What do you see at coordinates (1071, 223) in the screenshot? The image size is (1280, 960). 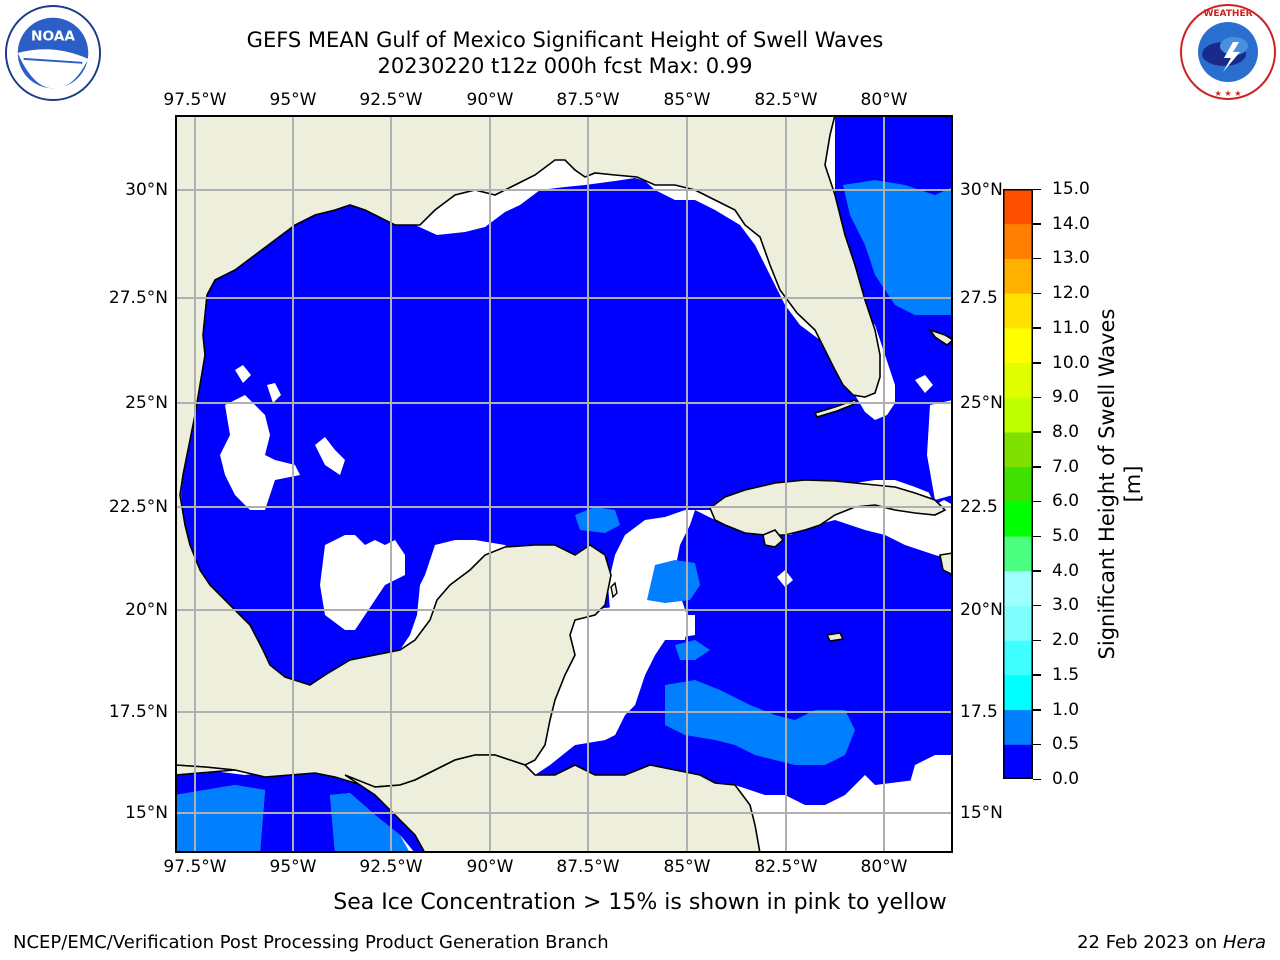 I see `colorbar-tick-label: 14.0` at bounding box center [1071, 223].